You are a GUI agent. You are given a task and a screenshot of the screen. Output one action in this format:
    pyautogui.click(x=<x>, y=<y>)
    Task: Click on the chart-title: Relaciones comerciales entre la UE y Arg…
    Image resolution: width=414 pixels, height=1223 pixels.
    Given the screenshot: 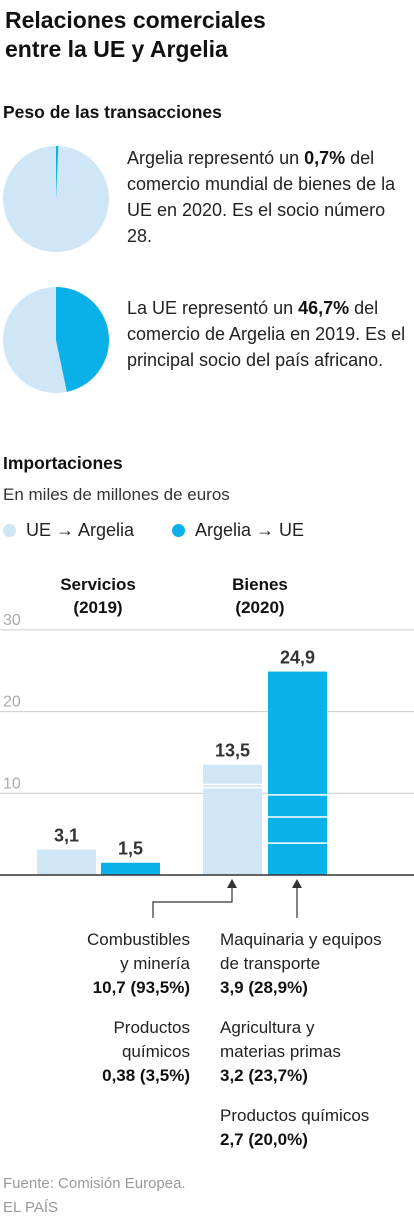 What is the action you would take?
    pyautogui.click(x=205, y=35)
    